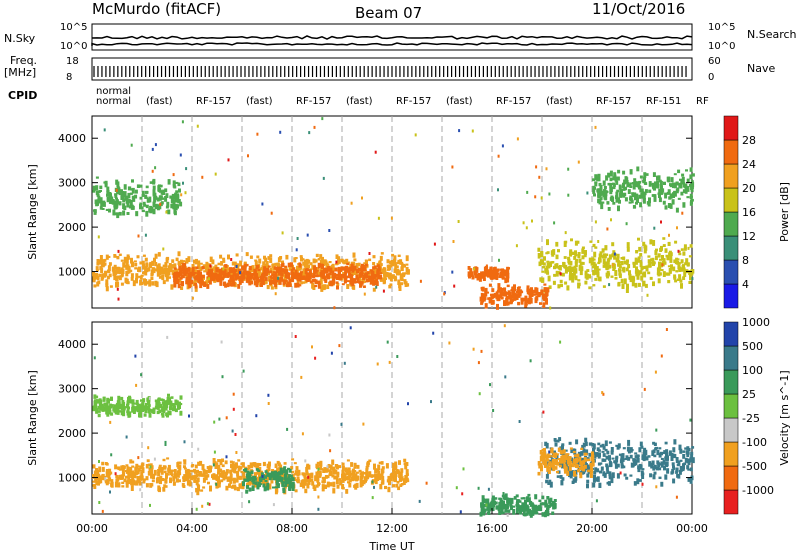 This screenshot has height=554, width=800. Describe the element at coordinates (784, 212) in the screenshot. I see `power-colorbar-label: Power [dB]` at that location.